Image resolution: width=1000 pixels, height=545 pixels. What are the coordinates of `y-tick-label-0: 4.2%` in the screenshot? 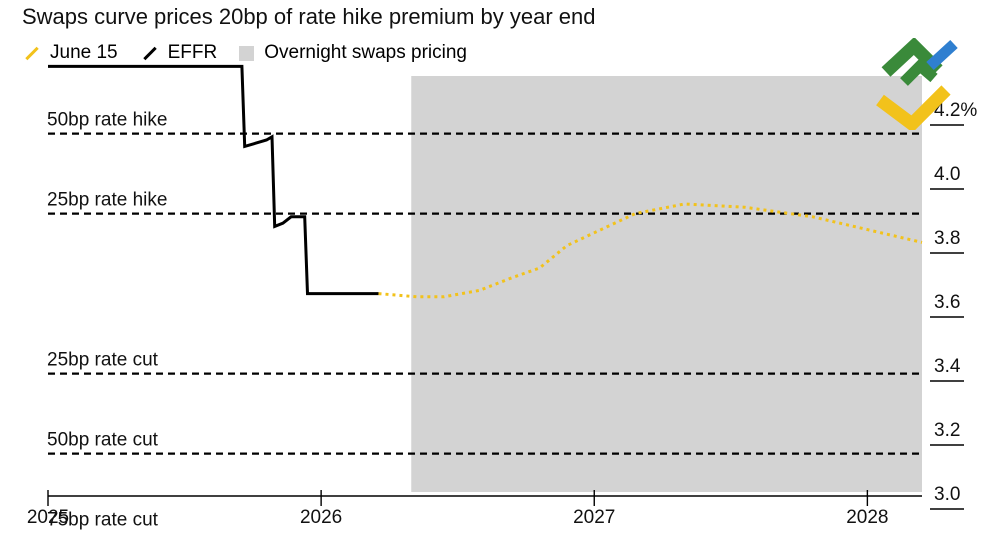 It's located at (955, 110).